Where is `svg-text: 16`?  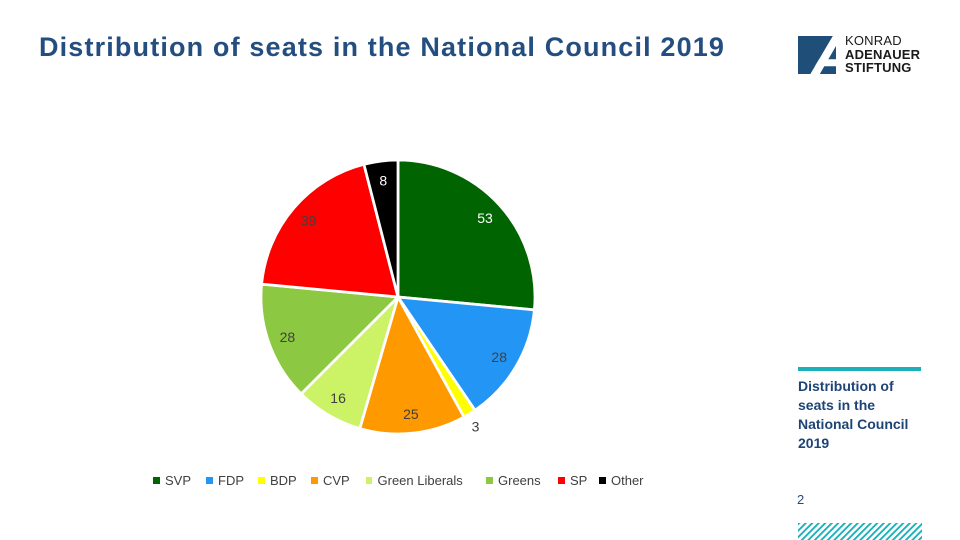
svg-text: 16 is located at coordinates (338, 398).